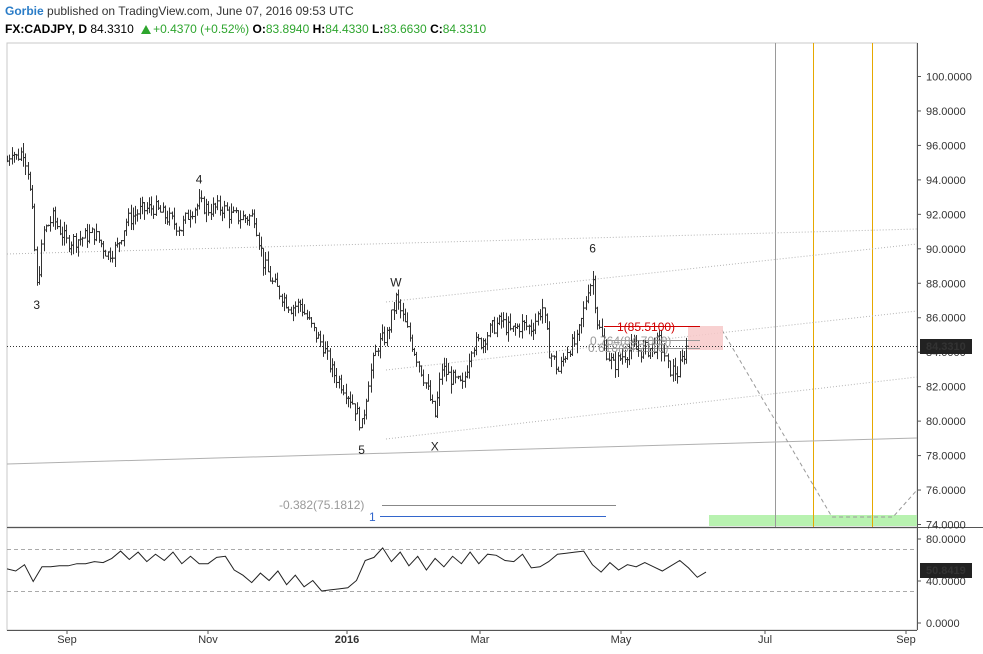  What do you see at coordinates (946, 250) in the screenshot?
I see `y-tick-label: 90.0000` at bounding box center [946, 250].